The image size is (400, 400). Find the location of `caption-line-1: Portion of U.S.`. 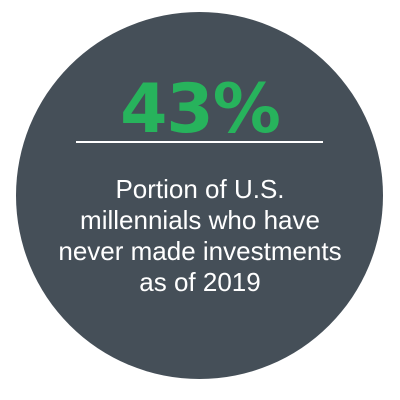

caption-line-1: Portion of U.S. is located at coordinates (200, 189).